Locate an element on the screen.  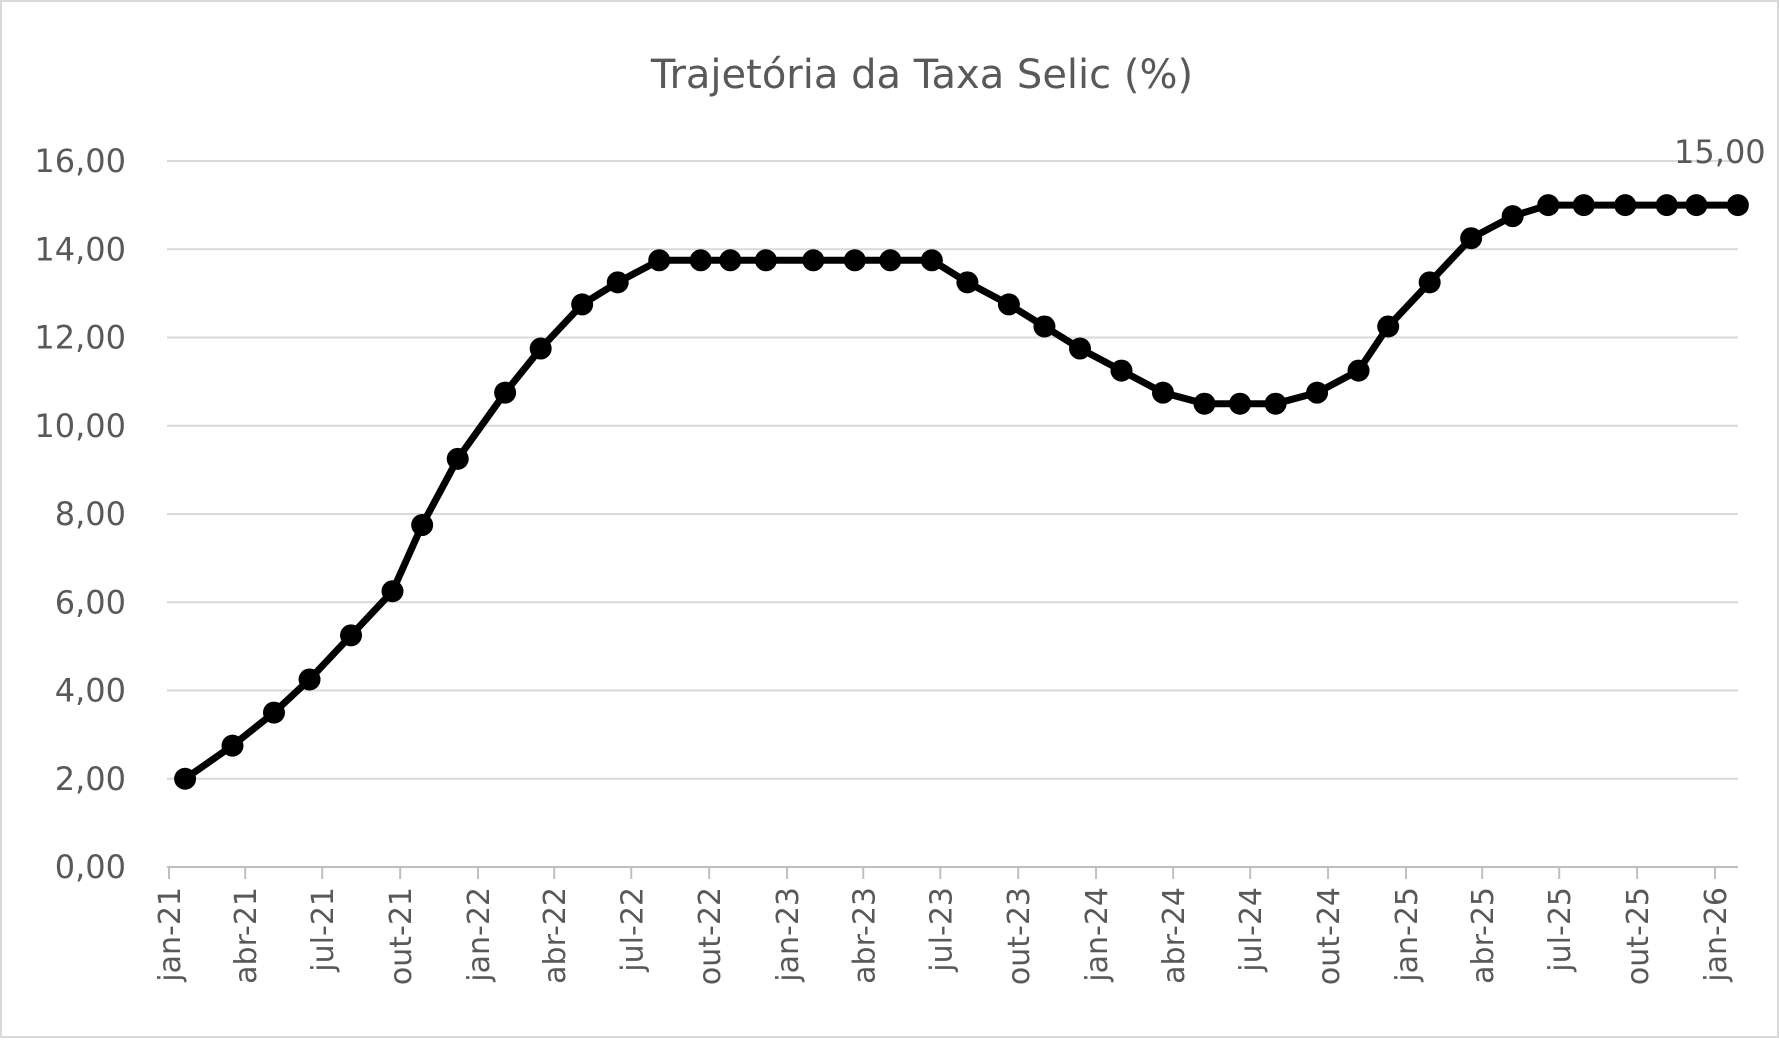
x-tick-label: jan-23 is located at coordinates (788, 935).